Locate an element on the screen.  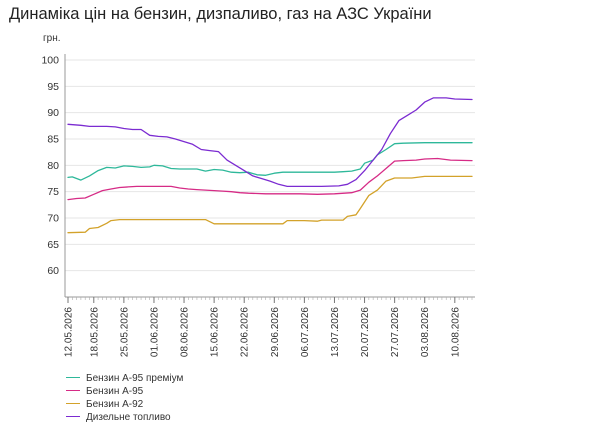
x-tick-label: 18.05.2026 is located at coordinates (94, 332).